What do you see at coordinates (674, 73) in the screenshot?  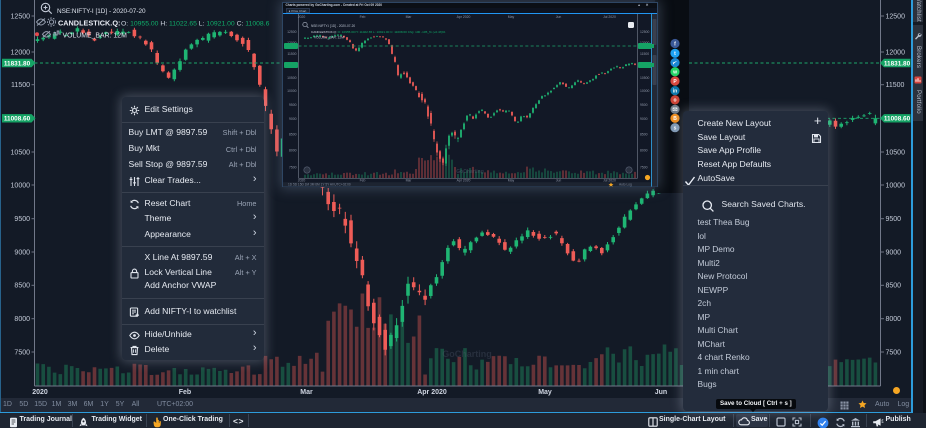 I see `svg-text: w` at bounding box center [674, 73].